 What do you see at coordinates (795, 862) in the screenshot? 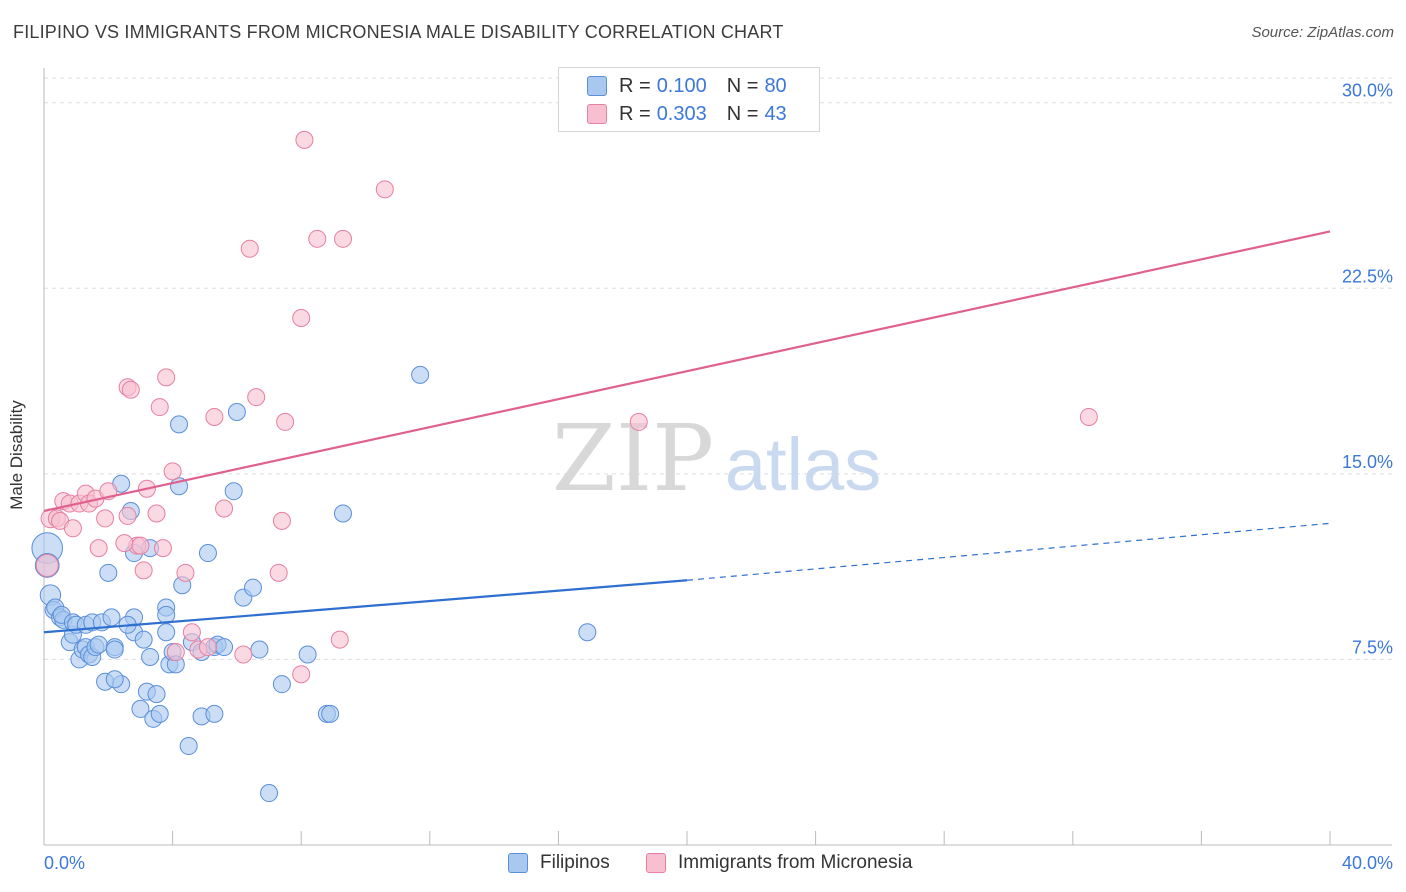
I see `legend-label-micronesia: Immigrants from Micronesia` at bounding box center [795, 862].